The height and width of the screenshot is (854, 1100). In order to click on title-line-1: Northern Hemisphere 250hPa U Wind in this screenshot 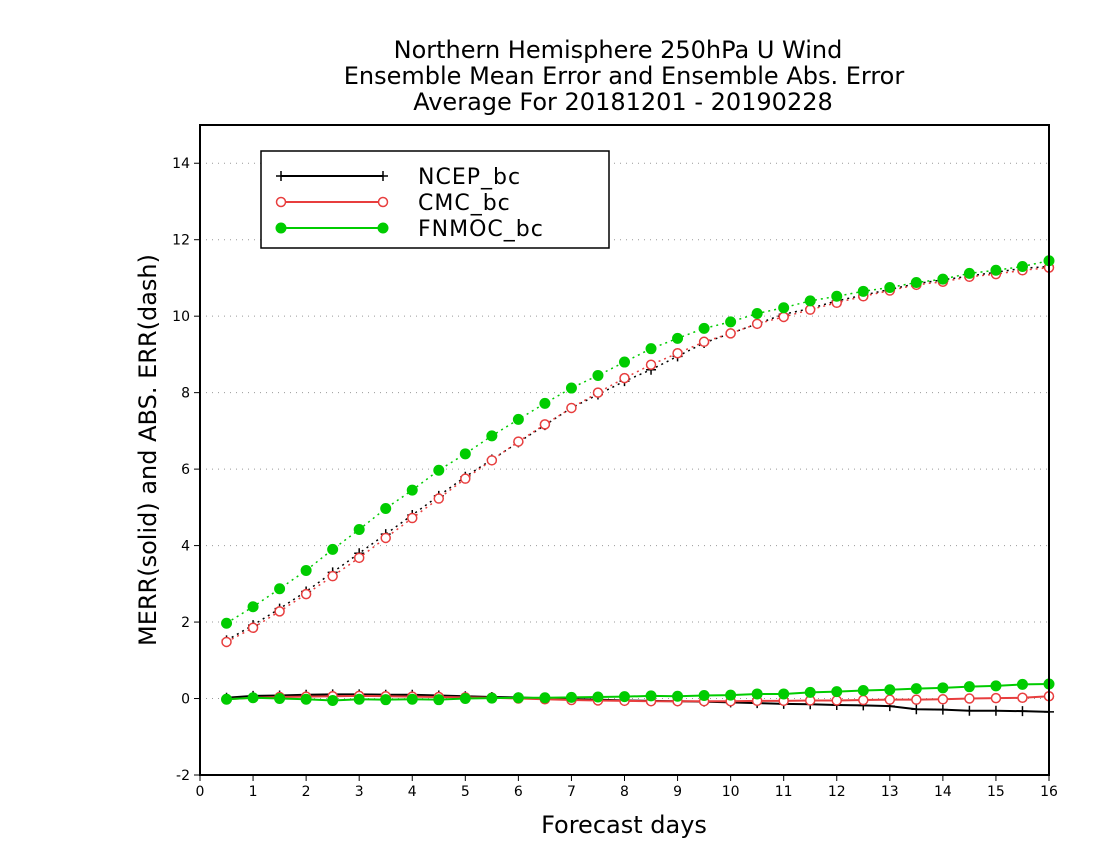, I will do `click(618, 50)`.